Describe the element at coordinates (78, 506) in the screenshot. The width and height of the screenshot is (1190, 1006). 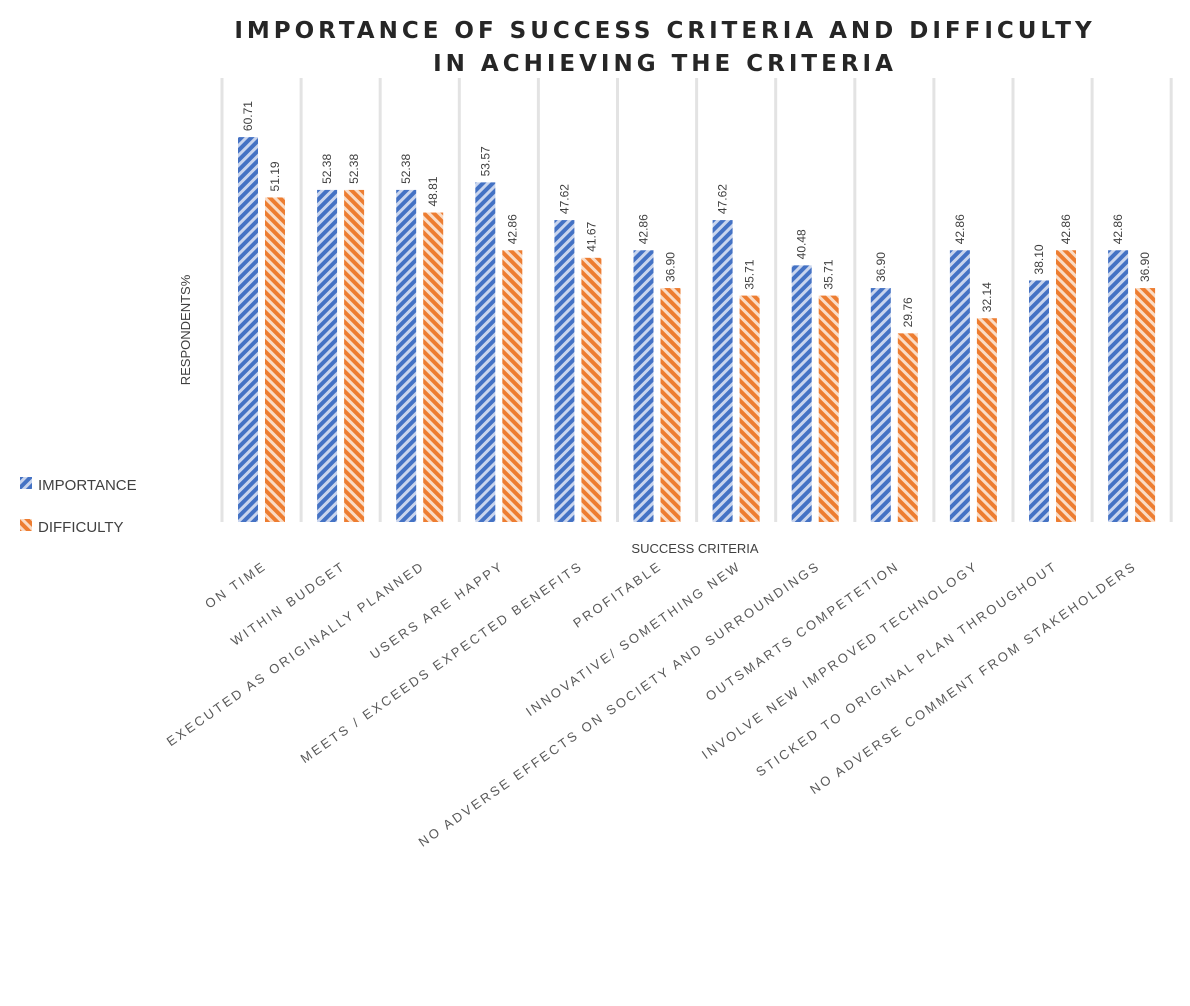
I see `legend: IMPORTANCE DIFFICULTY` at that location.